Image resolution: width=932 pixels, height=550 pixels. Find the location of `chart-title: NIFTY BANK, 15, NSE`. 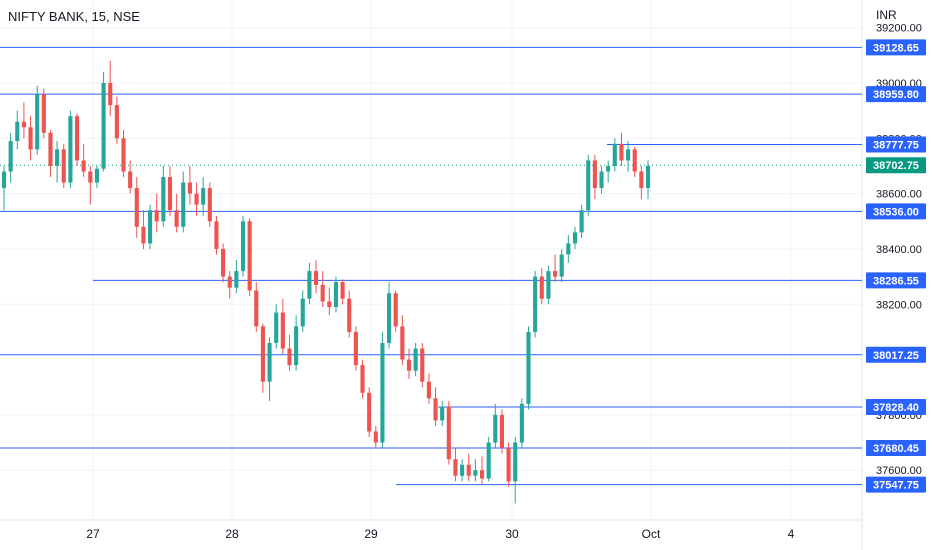

chart-title: NIFTY BANK, 15, NSE is located at coordinates (74, 16).